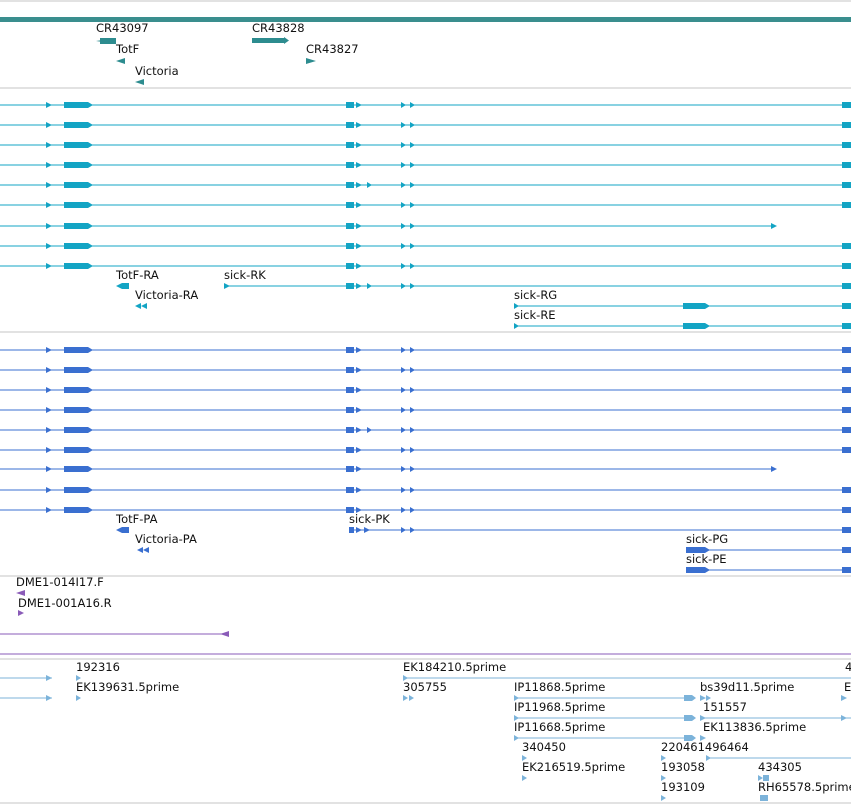 This screenshot has width=851, height=804. What do you see at coordinates (21, 613) in the screenshot?
I see `dme-r-glyph` at bounding box center [21, 613].